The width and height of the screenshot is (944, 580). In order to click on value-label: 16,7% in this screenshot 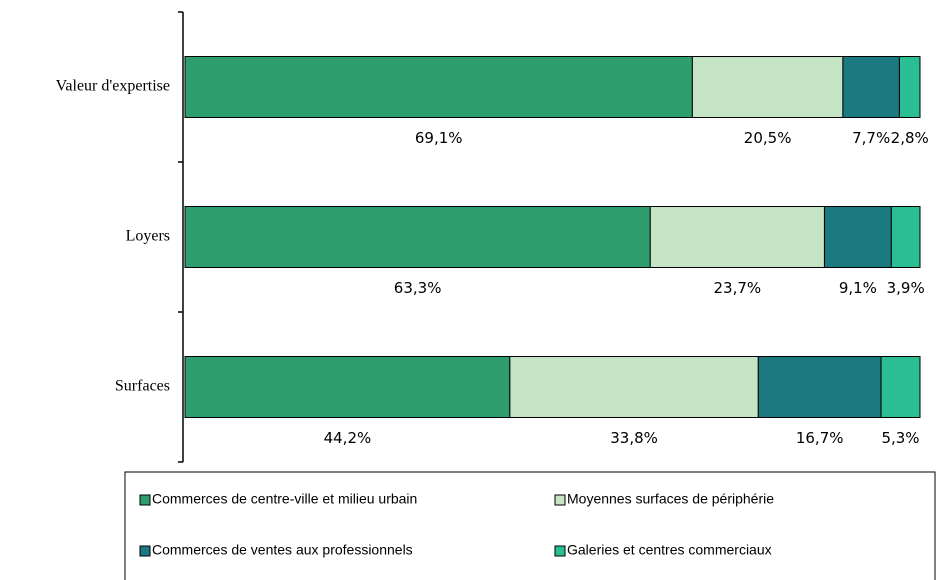, I will do `click(820, 438)`.